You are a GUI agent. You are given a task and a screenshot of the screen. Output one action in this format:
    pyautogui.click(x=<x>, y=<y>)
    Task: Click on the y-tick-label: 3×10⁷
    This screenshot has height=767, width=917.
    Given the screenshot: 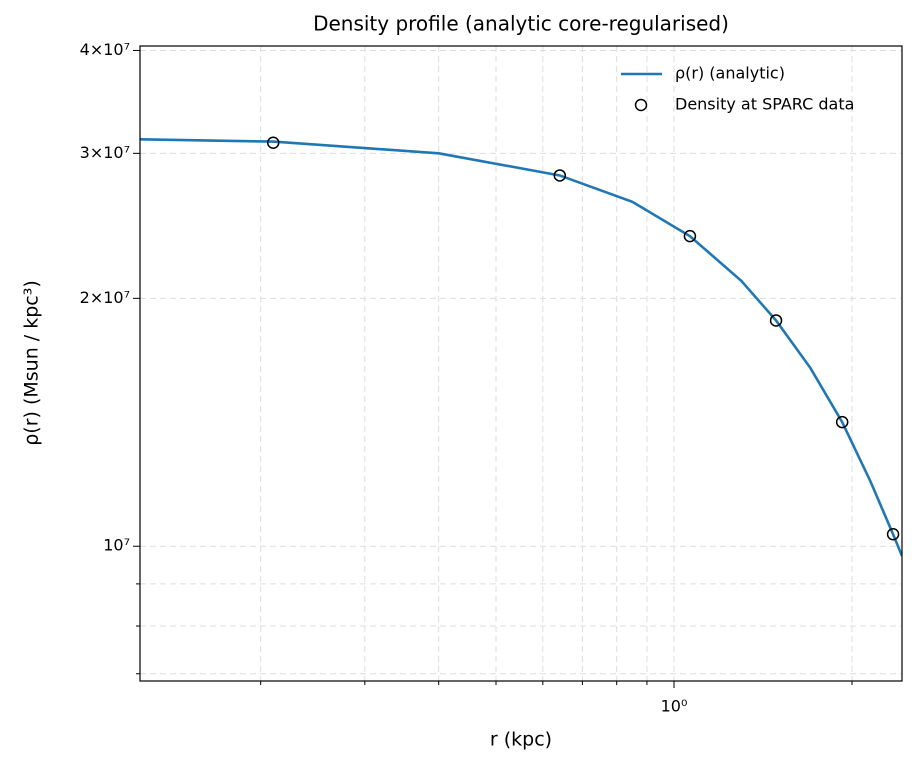 What is the action you would take?
    pyautogui.click(x=105, y=152)
    